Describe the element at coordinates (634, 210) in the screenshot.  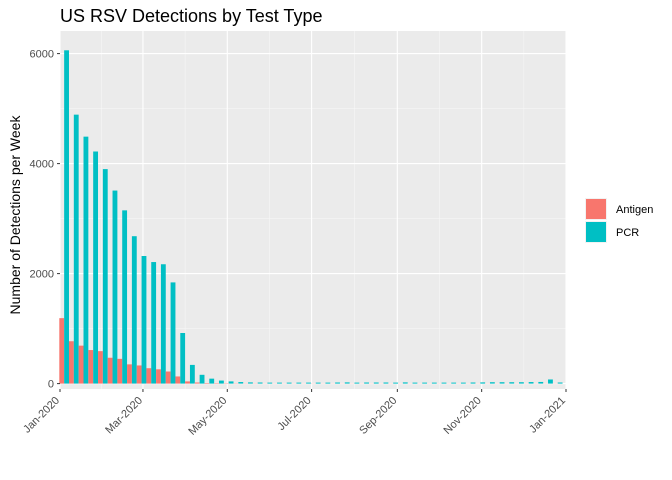
I see `legend-label-antigen: Antigen` at that location.